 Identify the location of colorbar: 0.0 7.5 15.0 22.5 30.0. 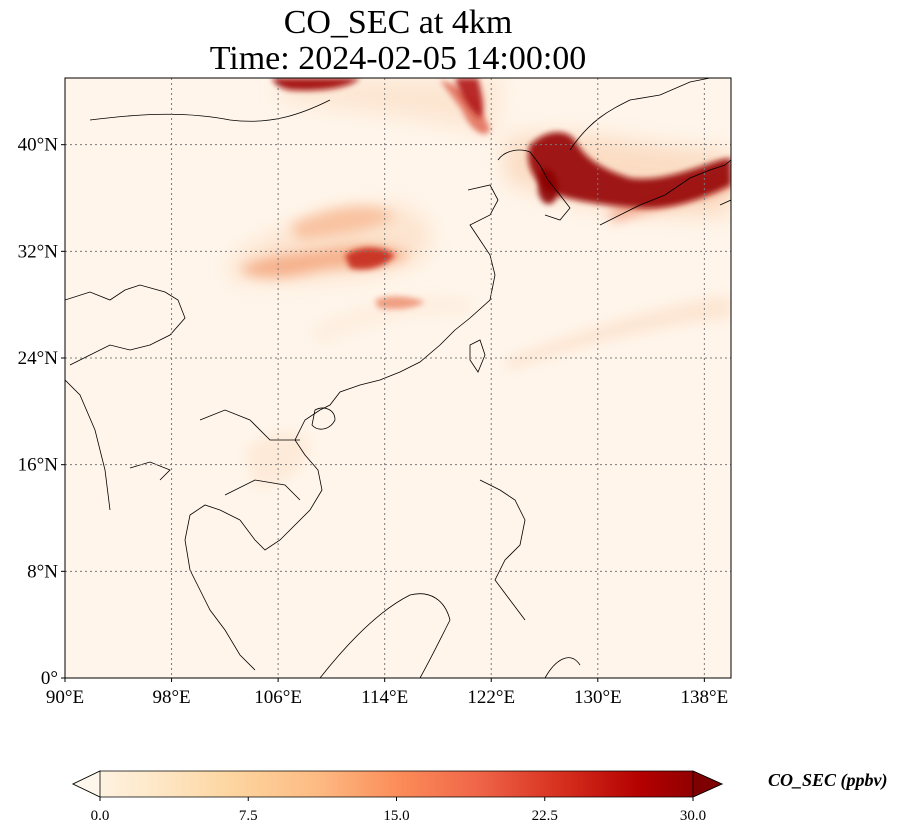
(397, 797).